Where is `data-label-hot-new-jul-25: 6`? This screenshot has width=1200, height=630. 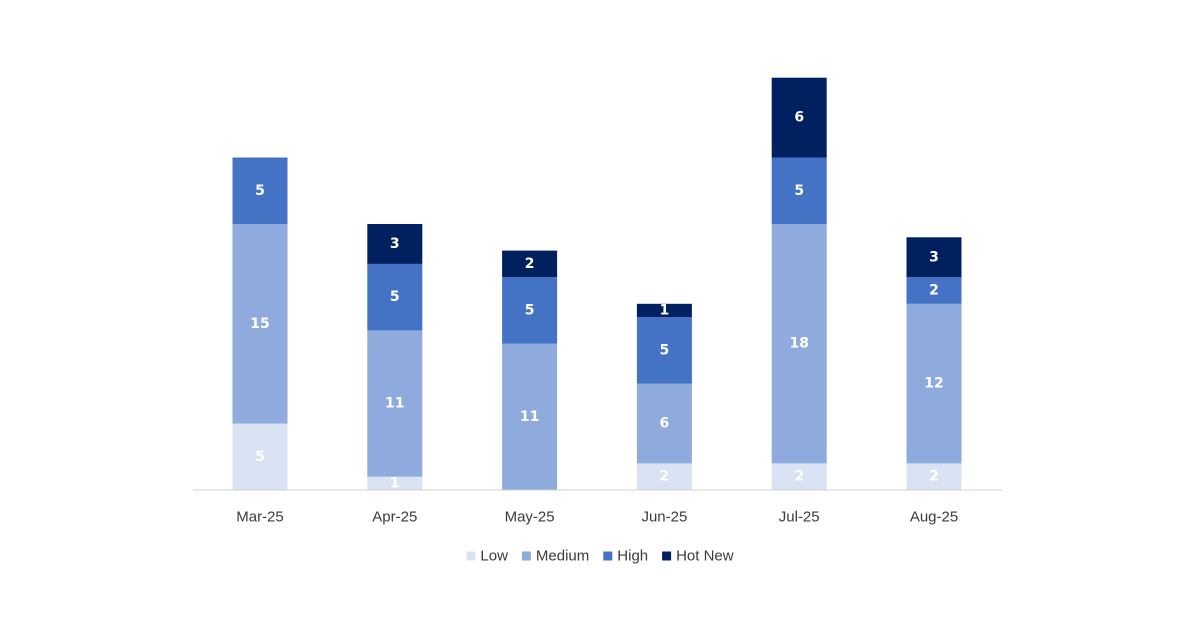
data-label-hot-new-jul-25: 6 is located at coordinates (799, 118).